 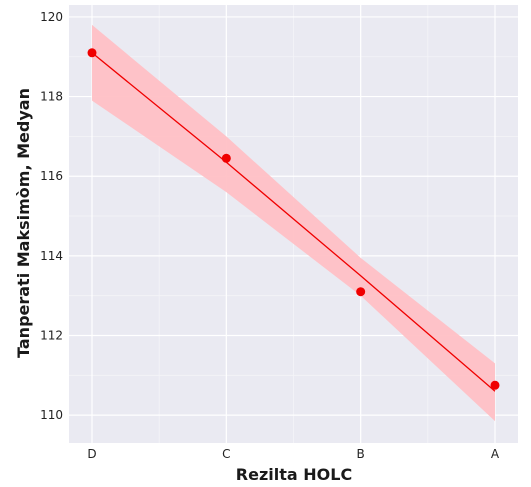 What do you see at coordinates (361, 454) in the screenshot?
I see `x-tick-label: B` at bounding box center [361, 454].